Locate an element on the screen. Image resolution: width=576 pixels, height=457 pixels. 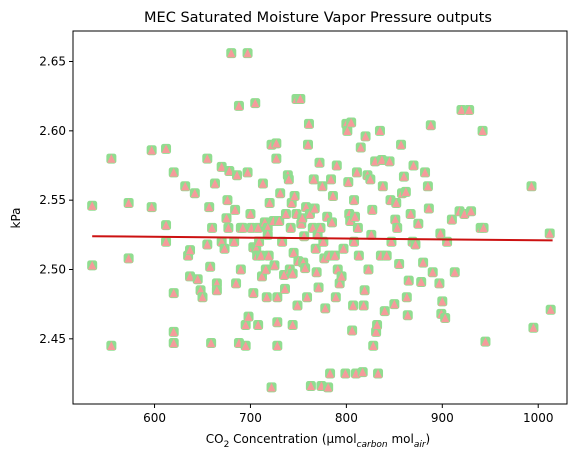
y-tick-label: 2.60 is located at coordinates (52, 131).